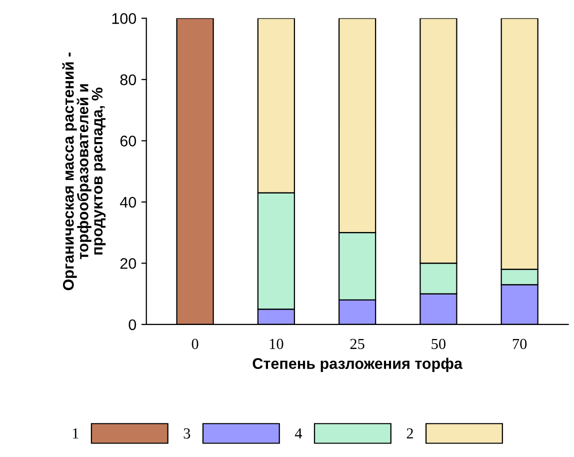  Describe the element at coordinates (128, 80) in the screenshot. I see `y-tick-label: 80` at that location.